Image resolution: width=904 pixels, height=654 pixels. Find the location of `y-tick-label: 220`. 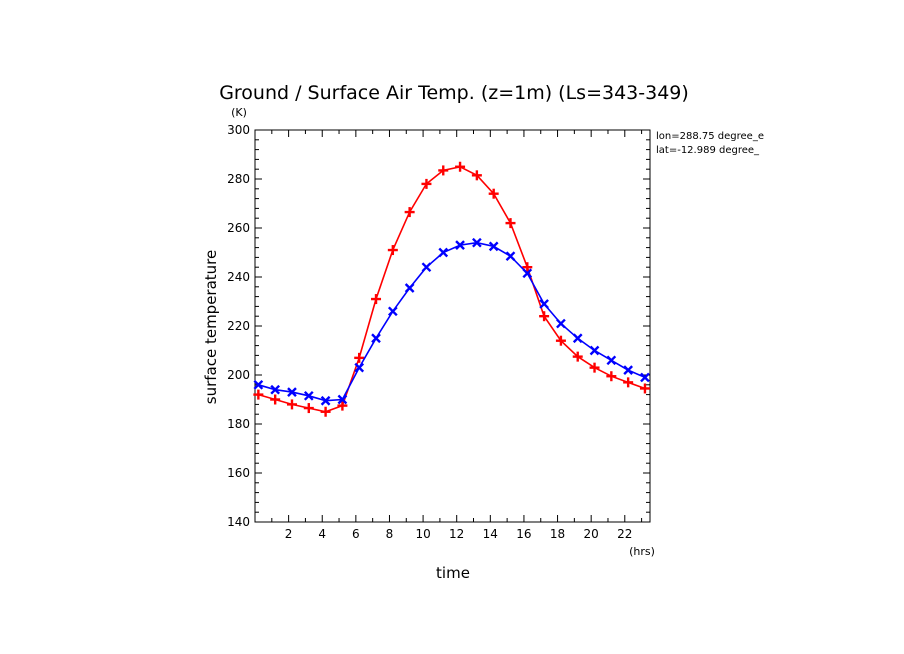

y-tick-label: 220 is located at coordinates (238, 326).